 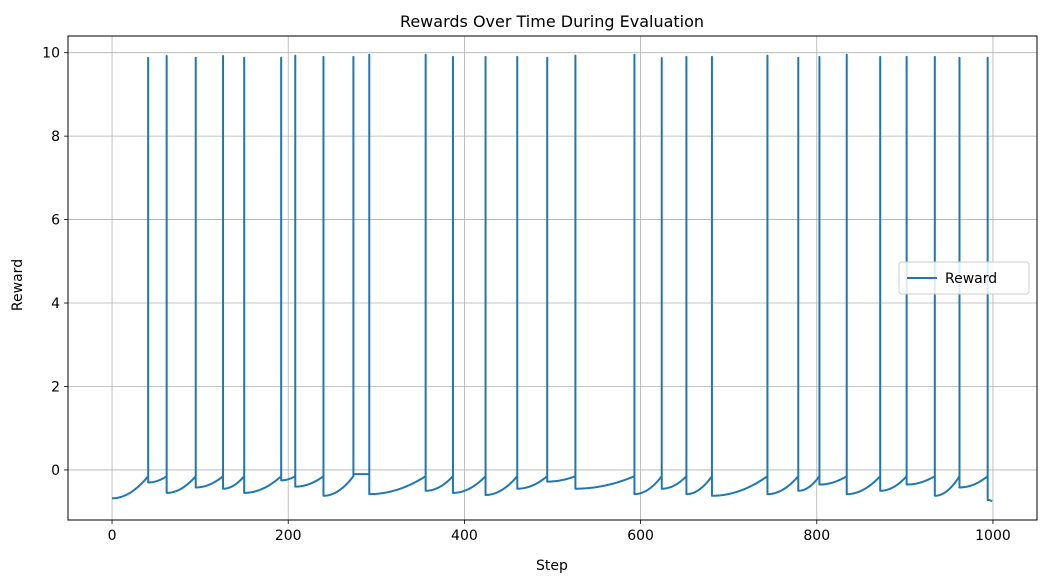 I want to click on y-tick-label: 6, so click(x=55, y=221).